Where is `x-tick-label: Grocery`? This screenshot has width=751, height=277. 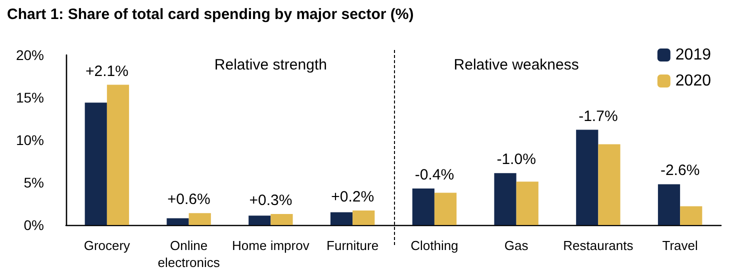 x-tick-label: Grocery is located at coordinates (107, 245).